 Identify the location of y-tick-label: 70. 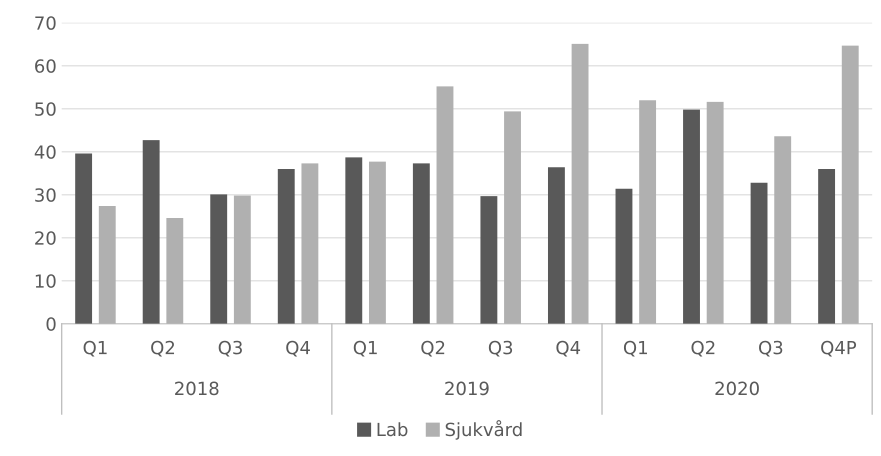
(45, 23).